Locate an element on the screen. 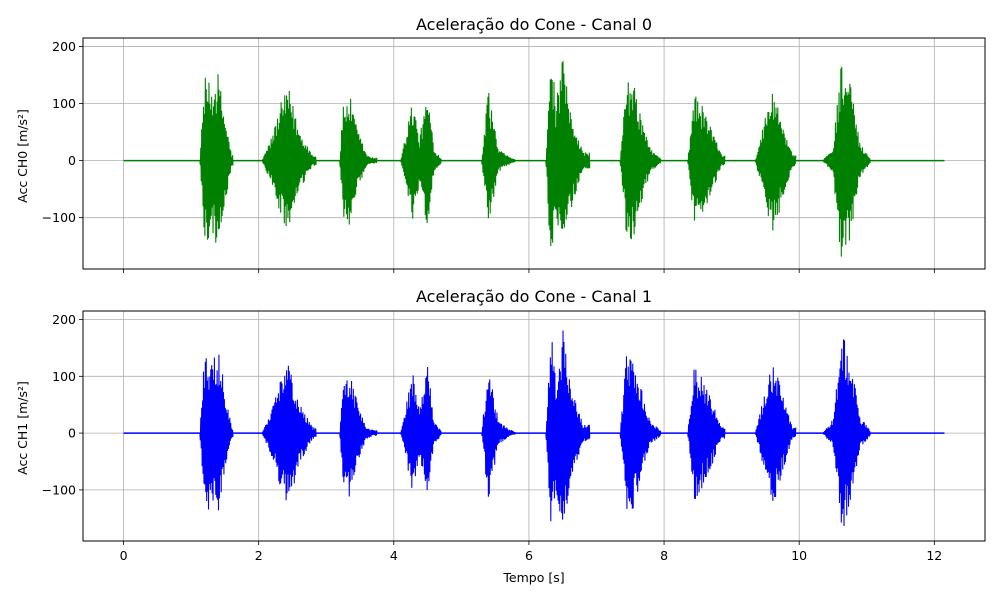 This screenshot has height=600, width=1000. chart-title: Aceleração do Cone - Canal 1 is located at coordinates (534, 296).